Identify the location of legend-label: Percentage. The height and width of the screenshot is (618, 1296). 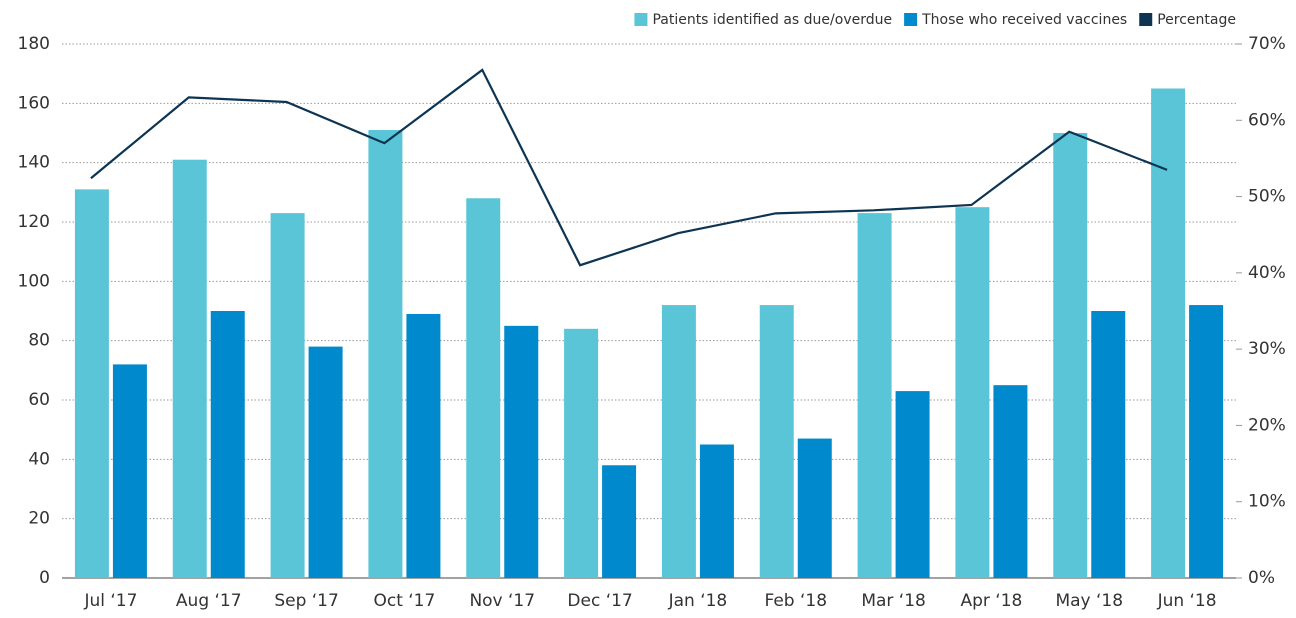
(1196, 20).